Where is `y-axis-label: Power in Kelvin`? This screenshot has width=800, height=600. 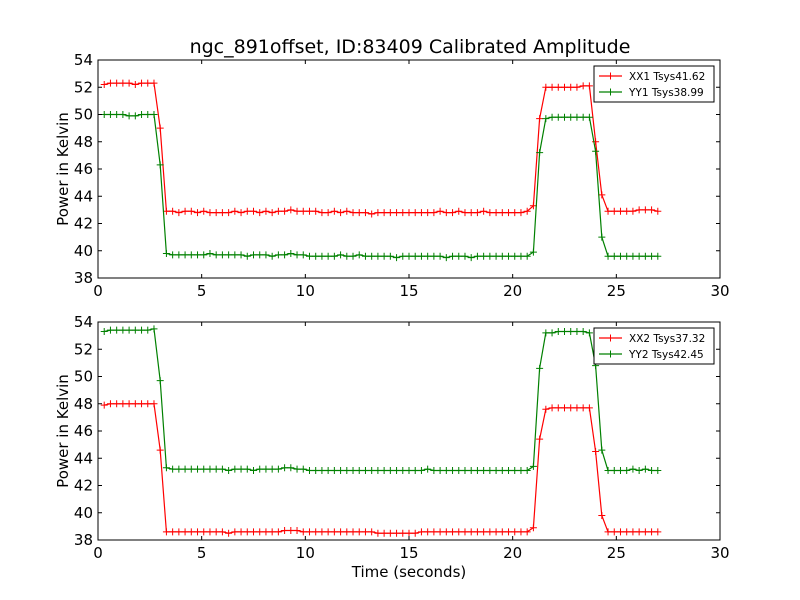 y-axis-label: Power in Kelvin is located at coordinates (63, 169).